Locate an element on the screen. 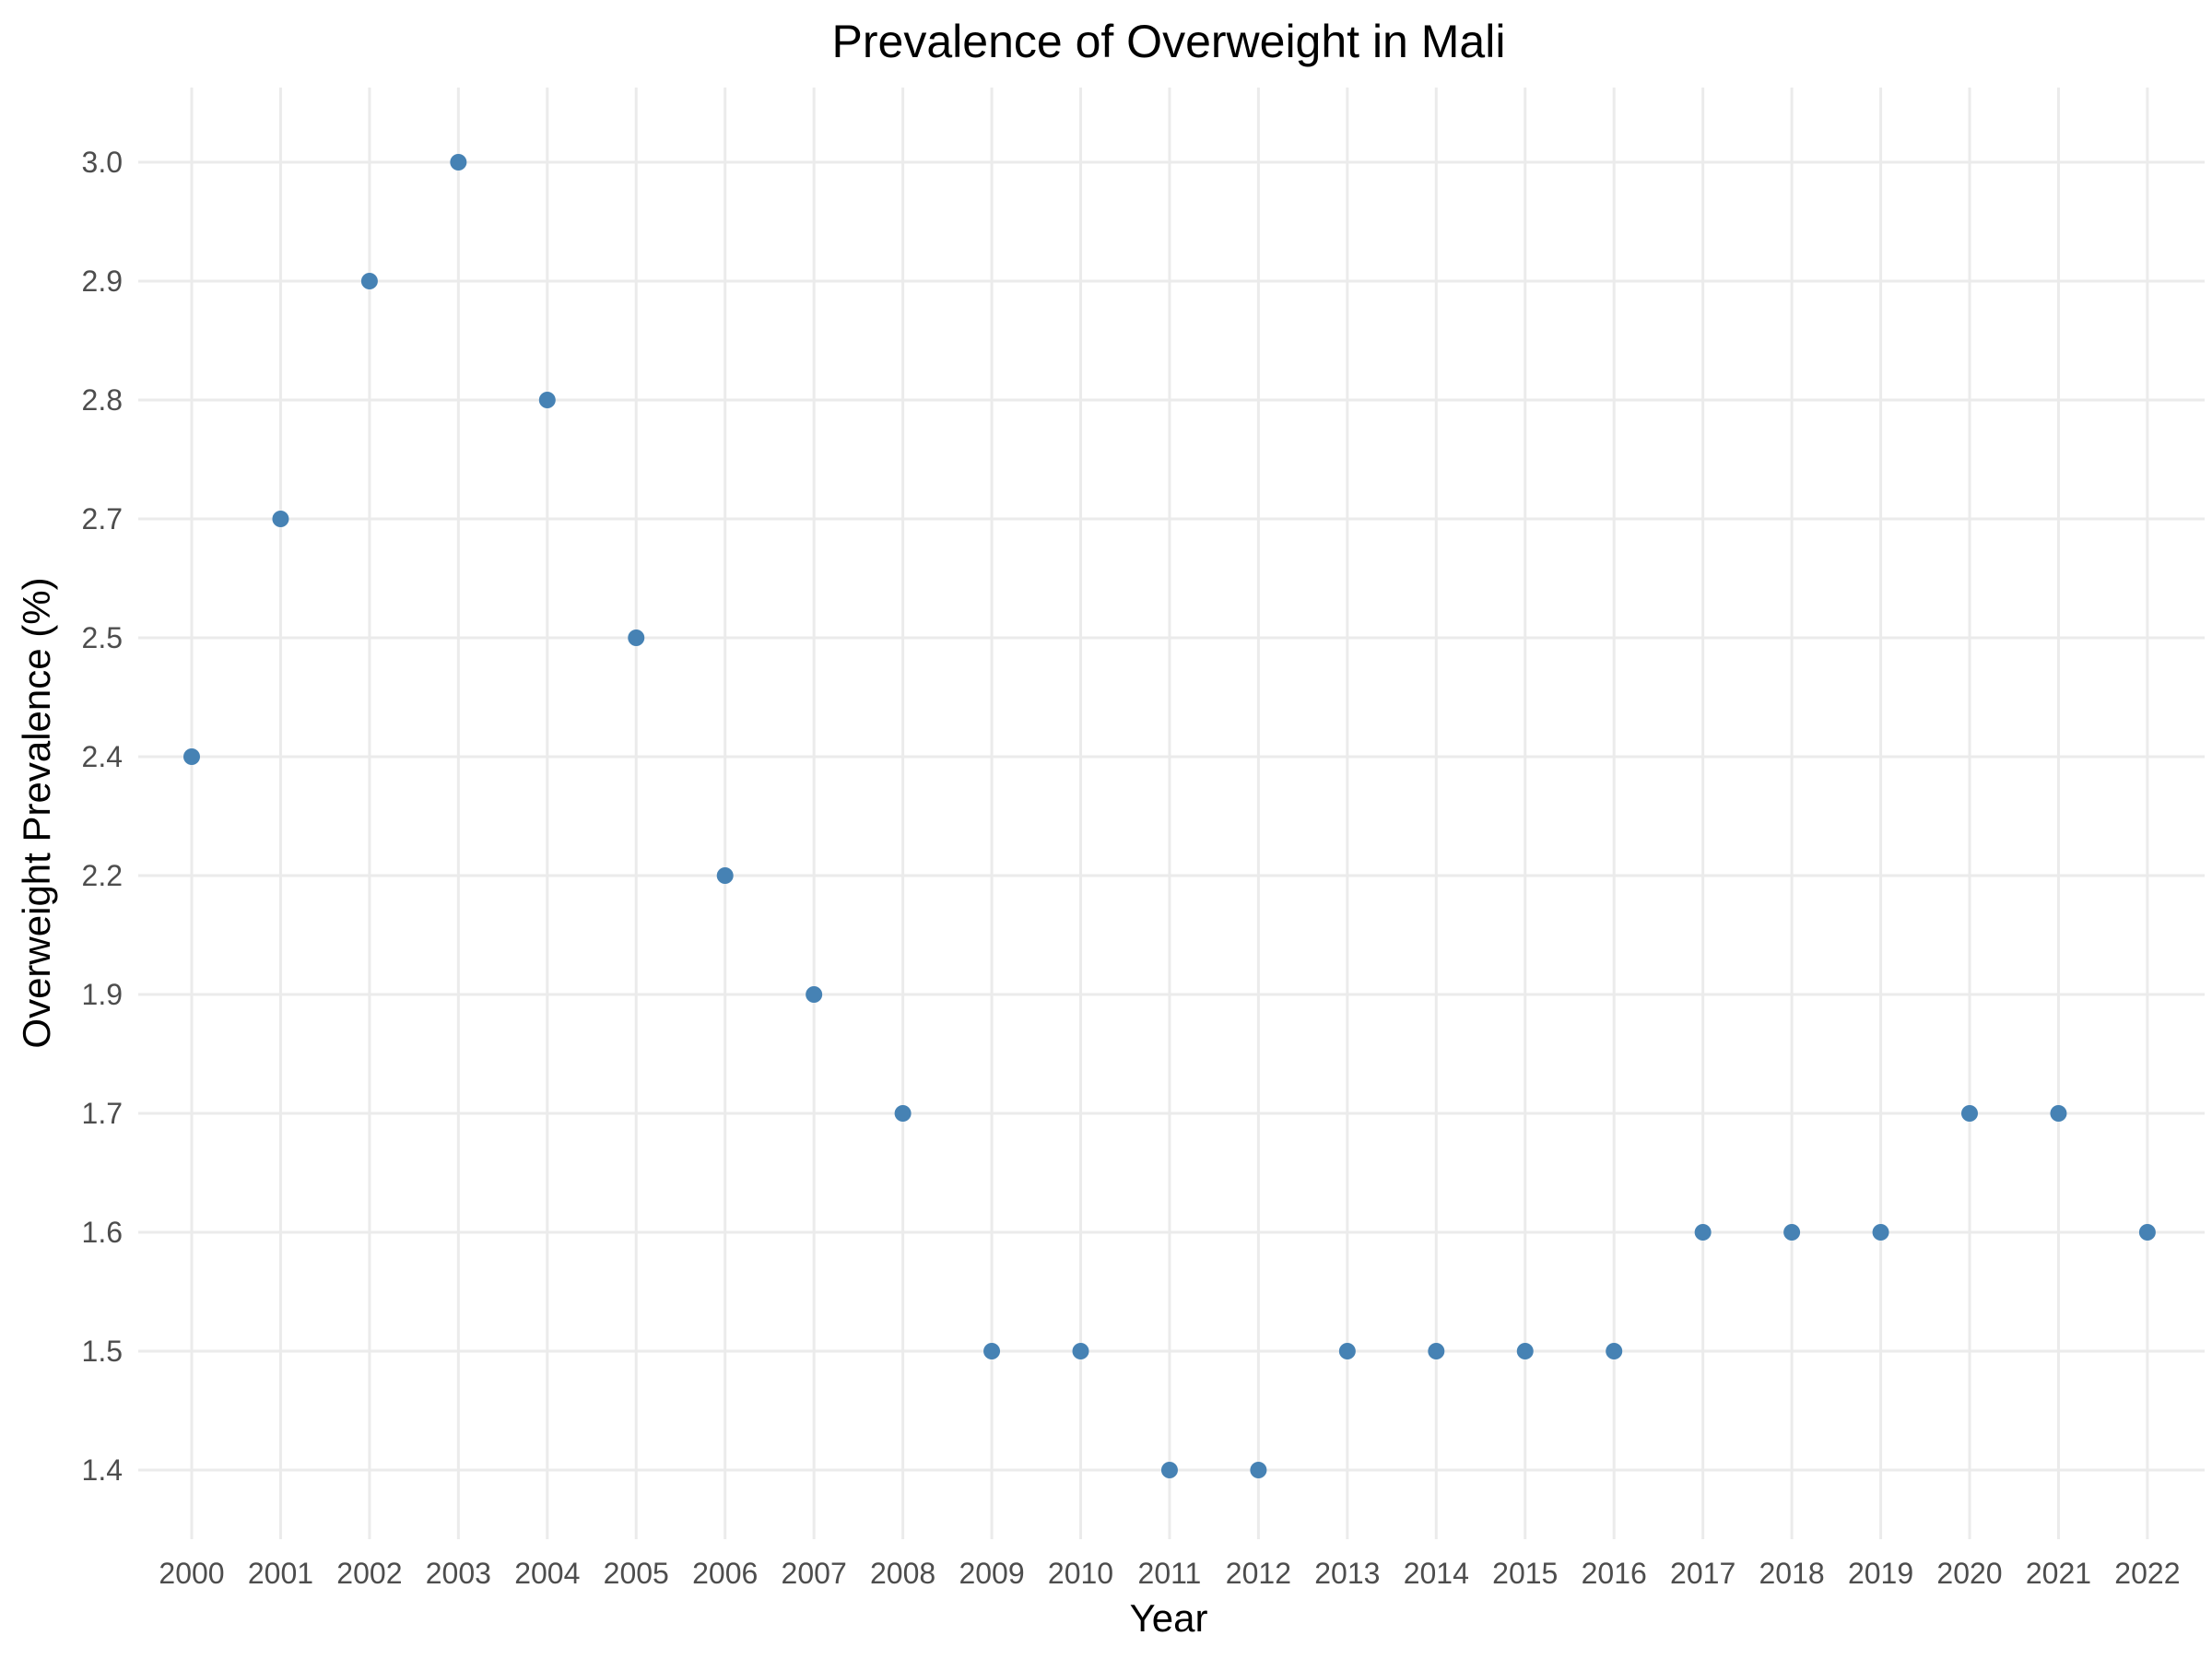 The image size is (2212, 1659). y-tick-label: 2.2 is located at coordinates (102, 875).